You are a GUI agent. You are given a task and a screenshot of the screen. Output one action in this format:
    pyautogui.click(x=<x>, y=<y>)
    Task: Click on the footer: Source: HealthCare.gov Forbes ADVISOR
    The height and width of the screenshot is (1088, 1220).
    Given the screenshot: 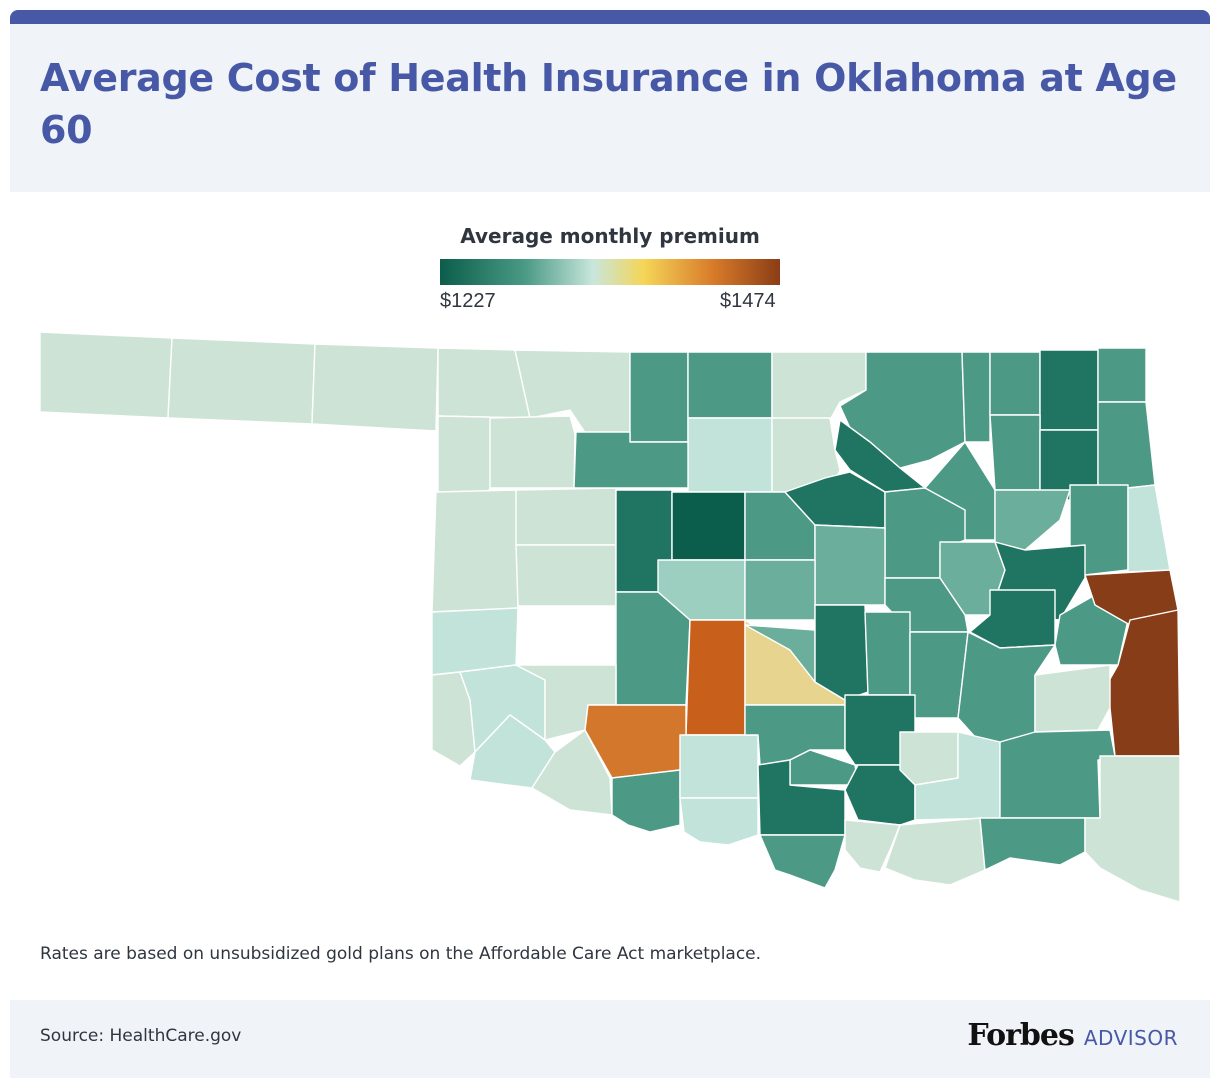 What is the action you would take?
    pyautogui.click(x=610, y=1039)
    